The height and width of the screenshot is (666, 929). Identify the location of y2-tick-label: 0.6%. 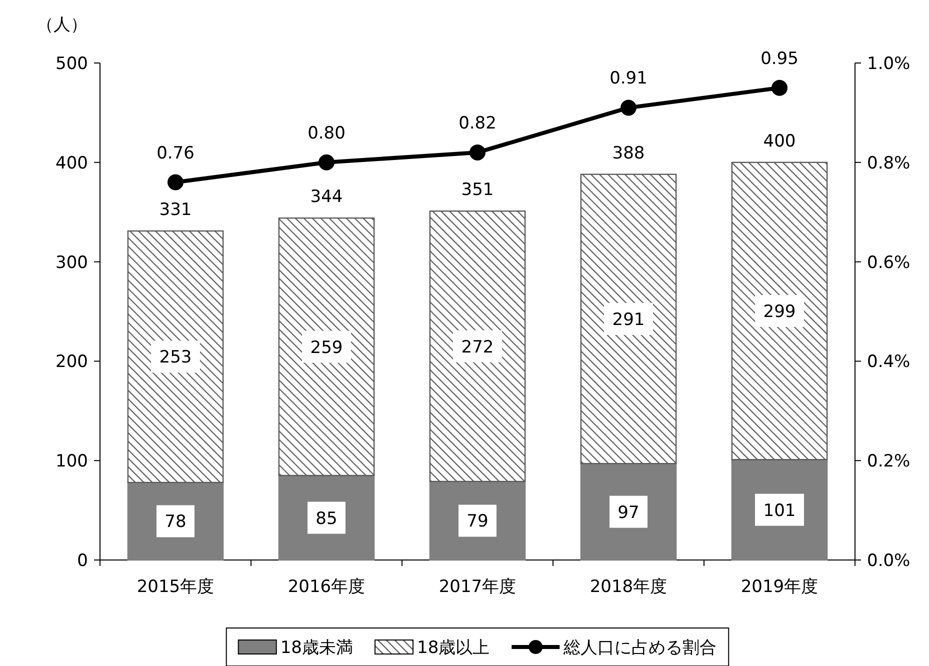
(888, 262).